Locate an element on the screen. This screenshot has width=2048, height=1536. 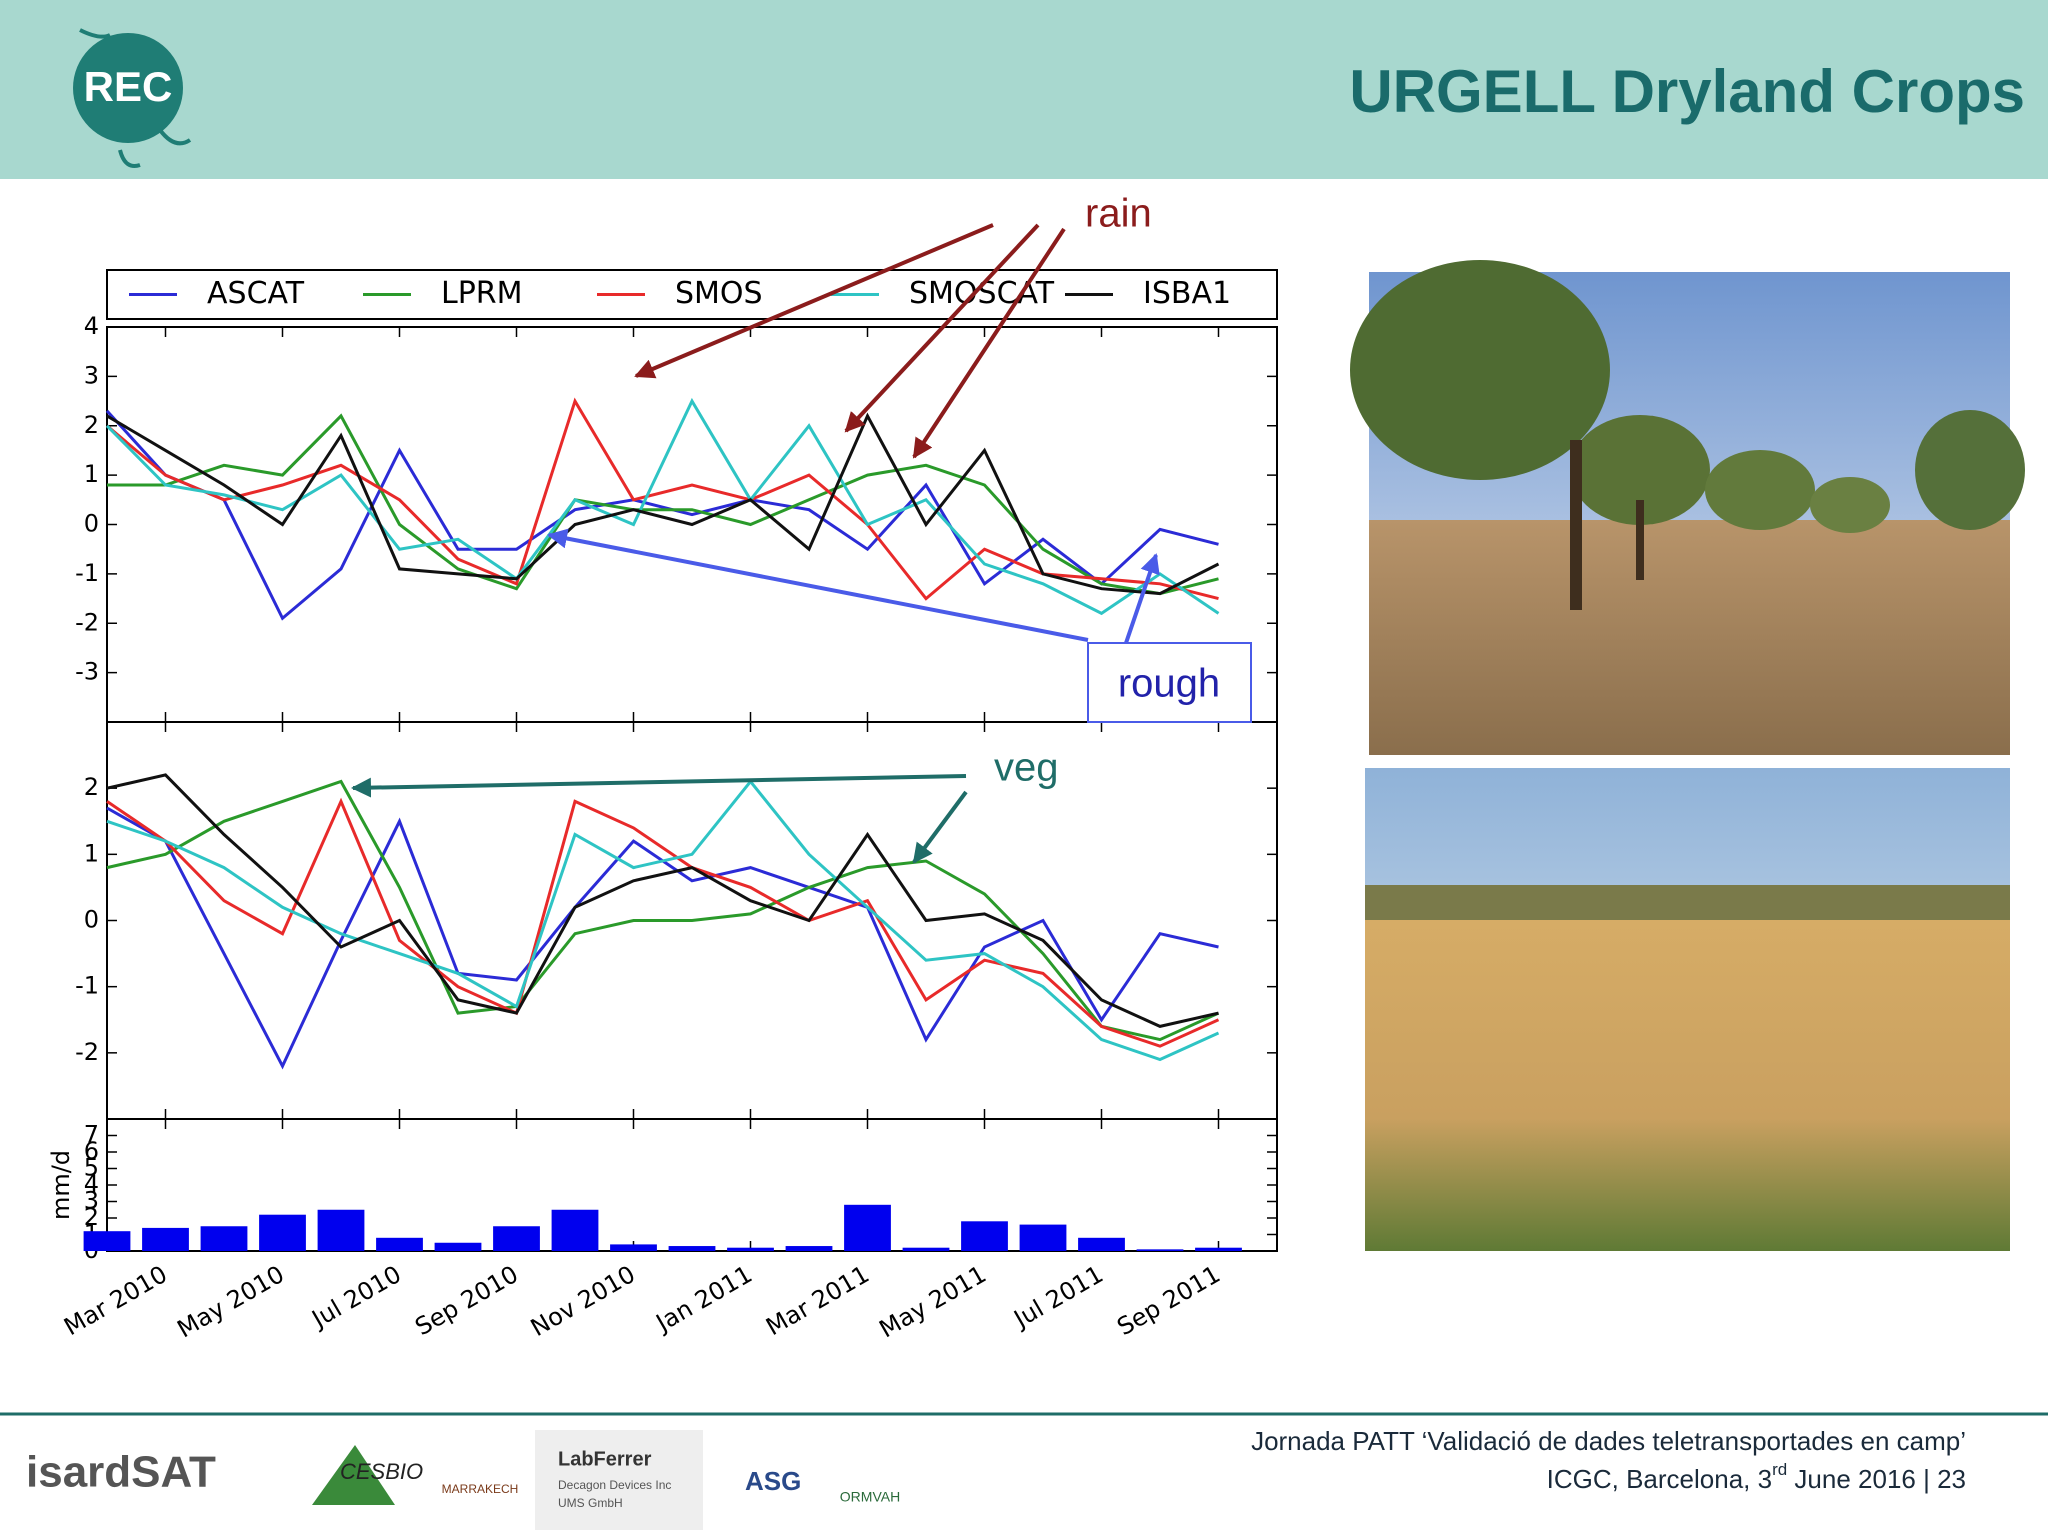
photo-orchard is located at coordinates (1687, 507).